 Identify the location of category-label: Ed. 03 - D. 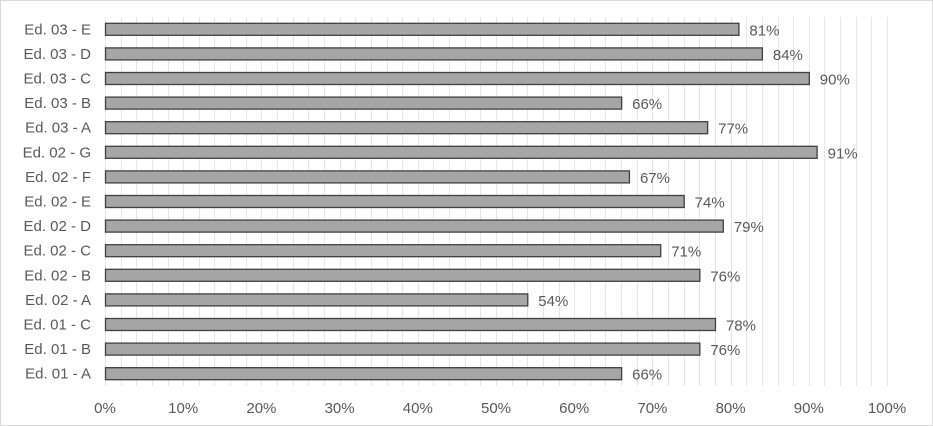
(57, 54).